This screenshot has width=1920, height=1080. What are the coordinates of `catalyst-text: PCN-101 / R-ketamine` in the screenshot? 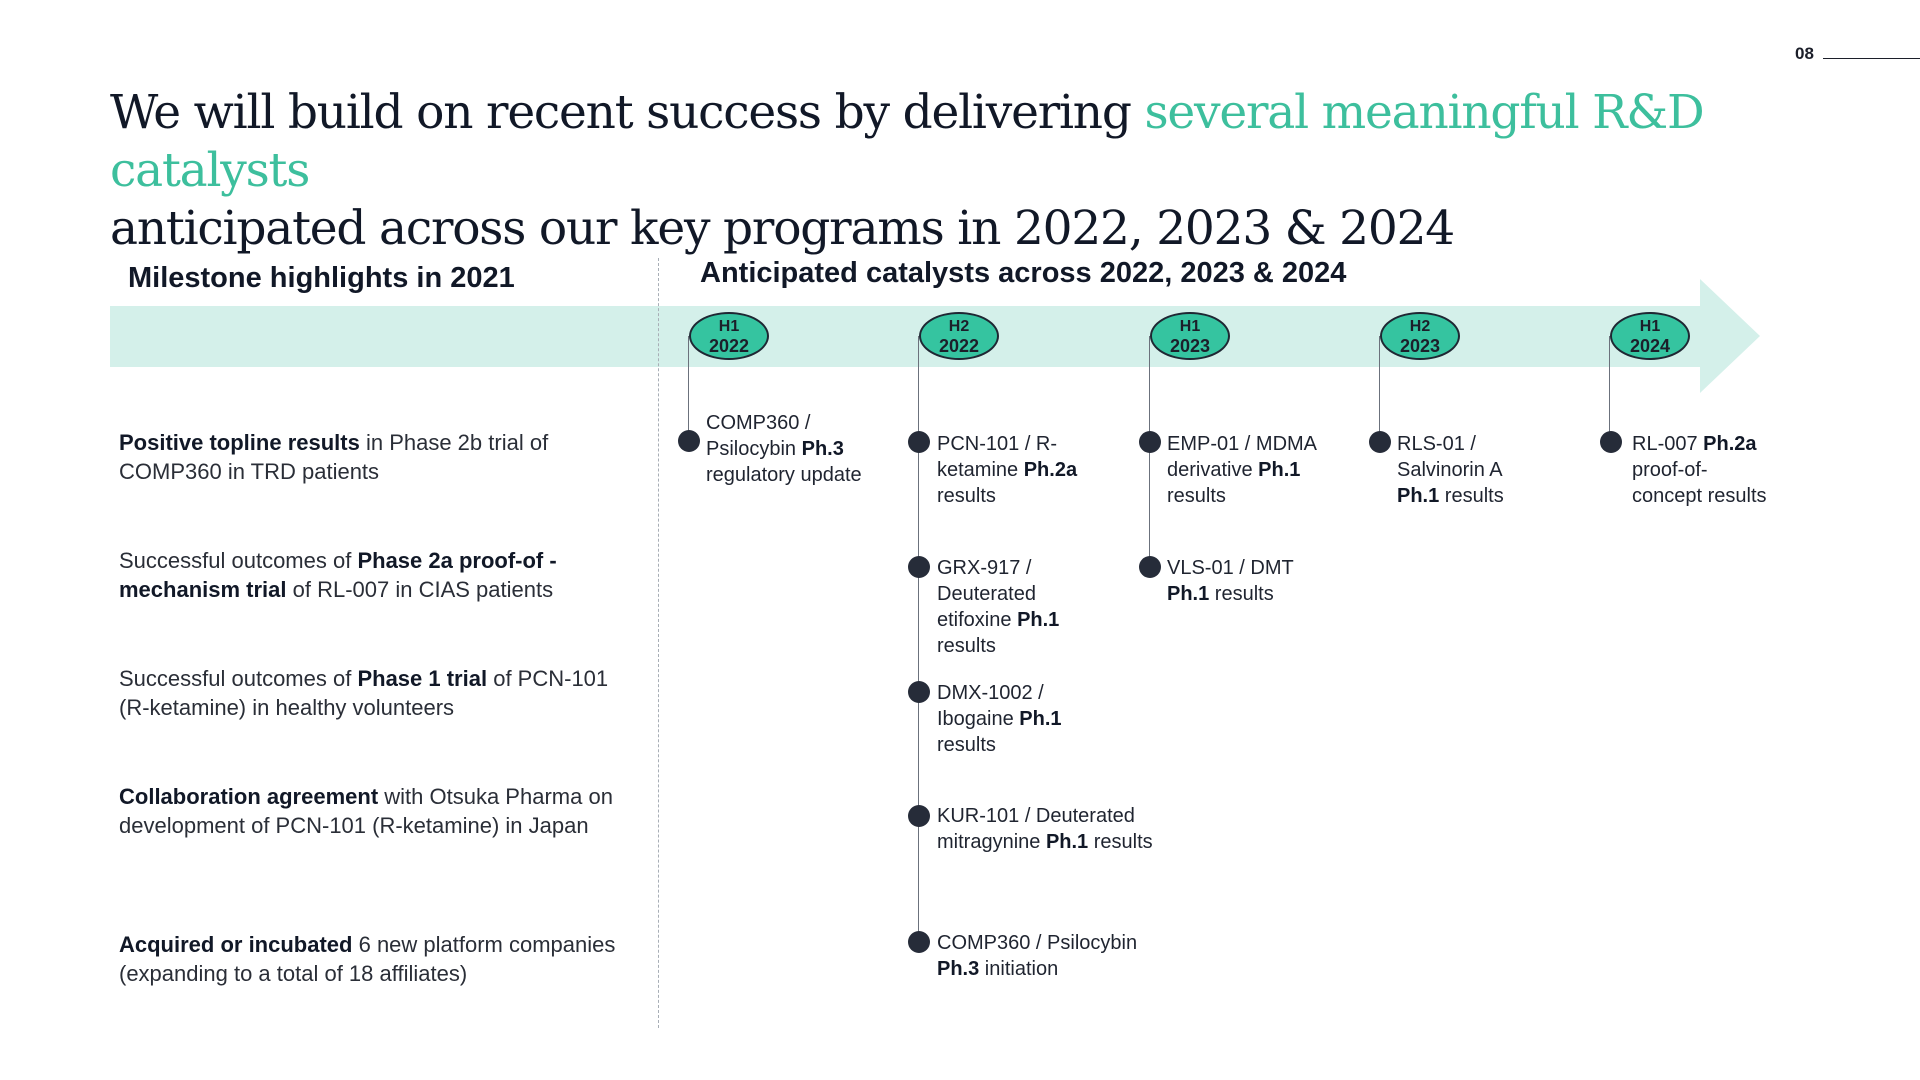 It's located at (997, 457).